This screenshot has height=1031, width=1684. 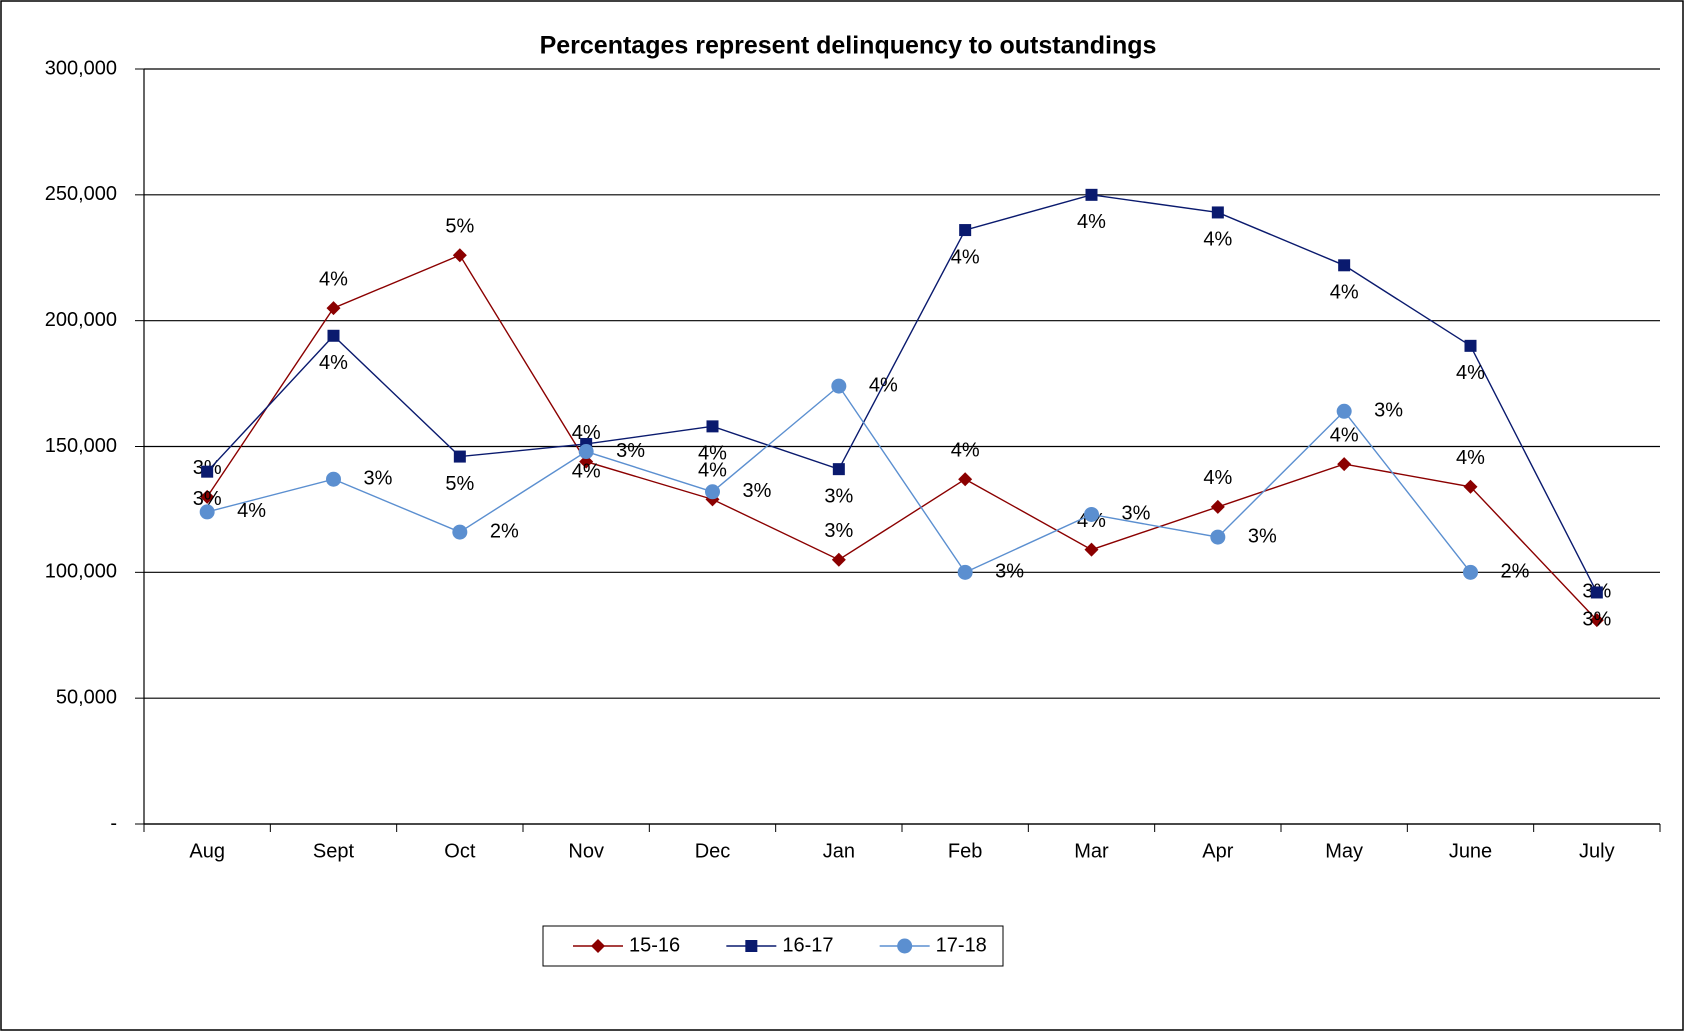 What do you see at coordinates (1470, 851) in the screenshot?
I see `x-tick-label: June` at bounding box center [1470, 851].